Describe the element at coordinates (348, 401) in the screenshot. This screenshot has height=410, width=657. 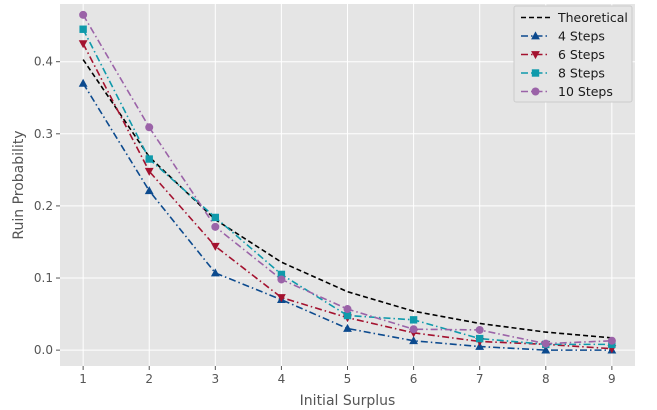
I see `x-axis-label: Initial Surplus` at that location.